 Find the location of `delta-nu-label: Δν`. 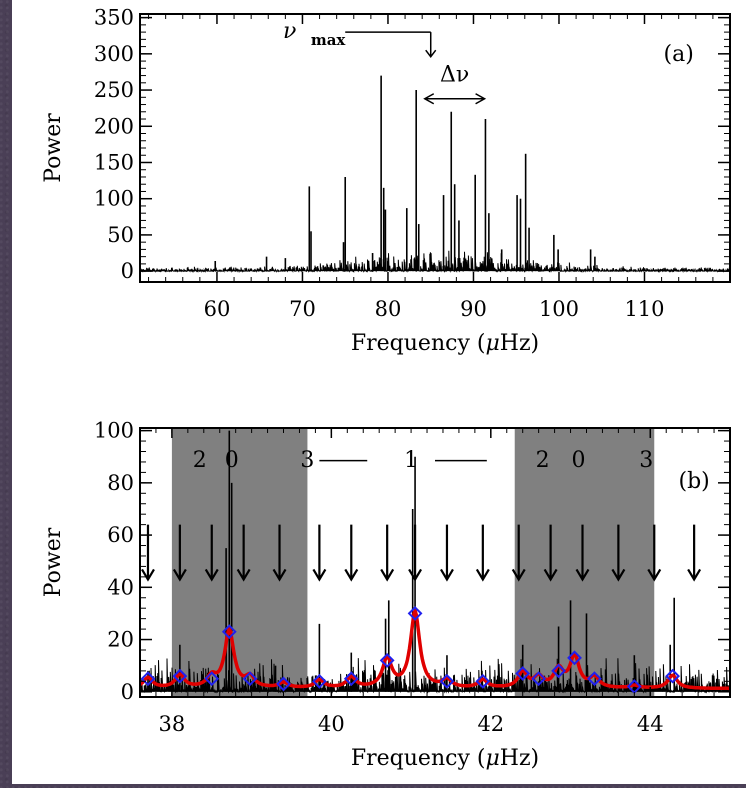

delta-nu-label: Δν is located at coordinates (454, 74).